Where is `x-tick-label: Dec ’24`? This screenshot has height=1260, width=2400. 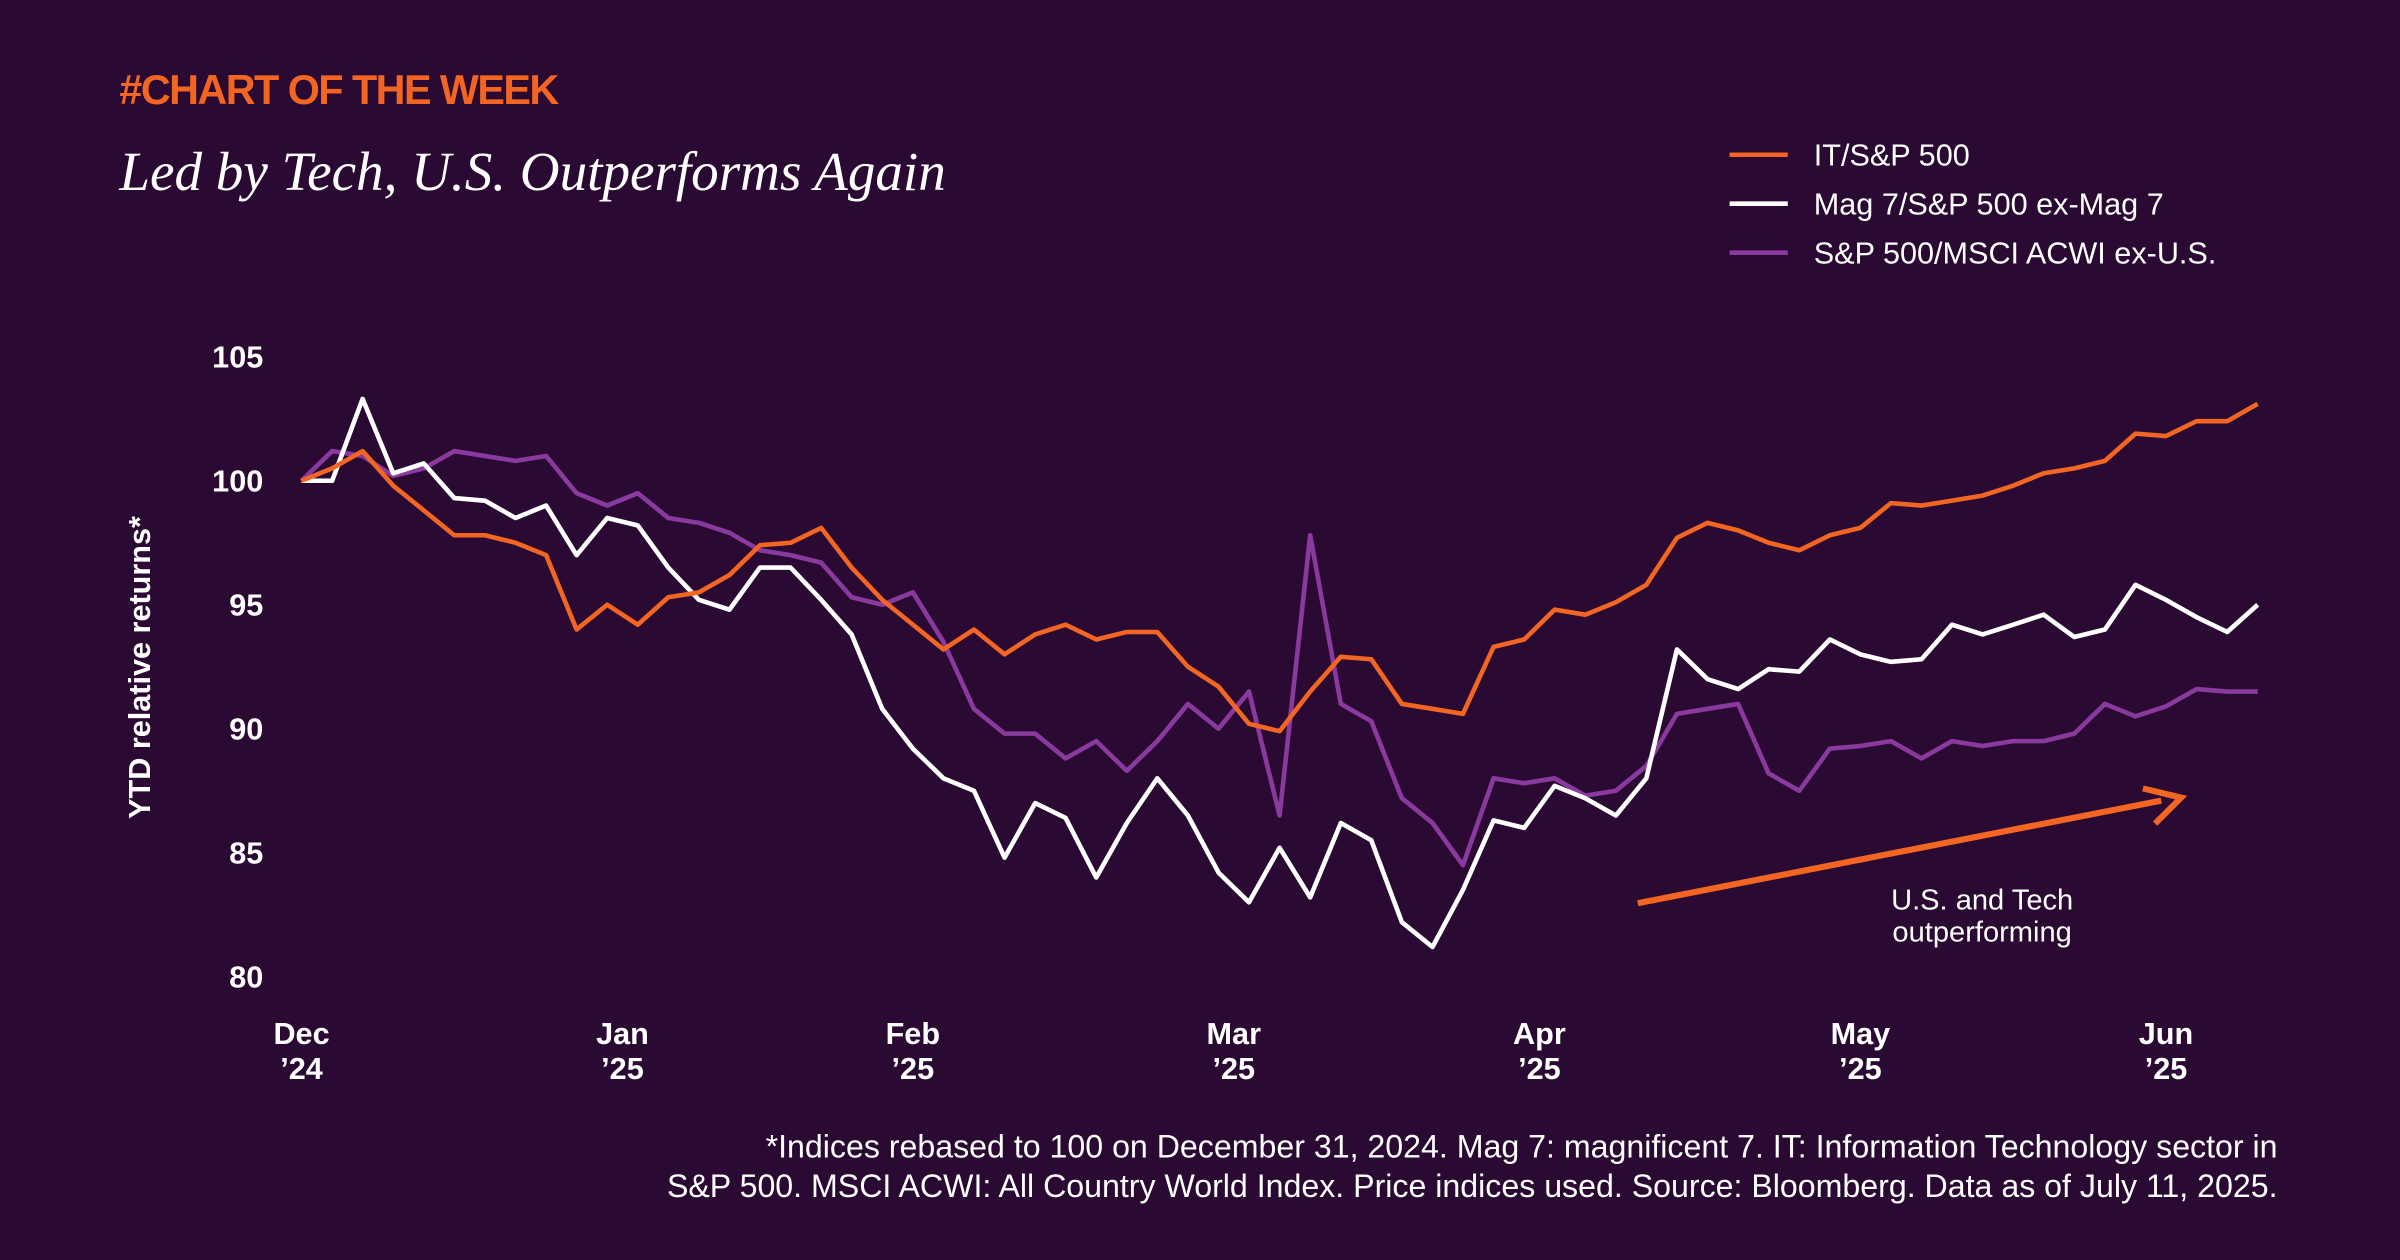
x-tick-label: Dec ’24 is located at coordinates (301, 1051).